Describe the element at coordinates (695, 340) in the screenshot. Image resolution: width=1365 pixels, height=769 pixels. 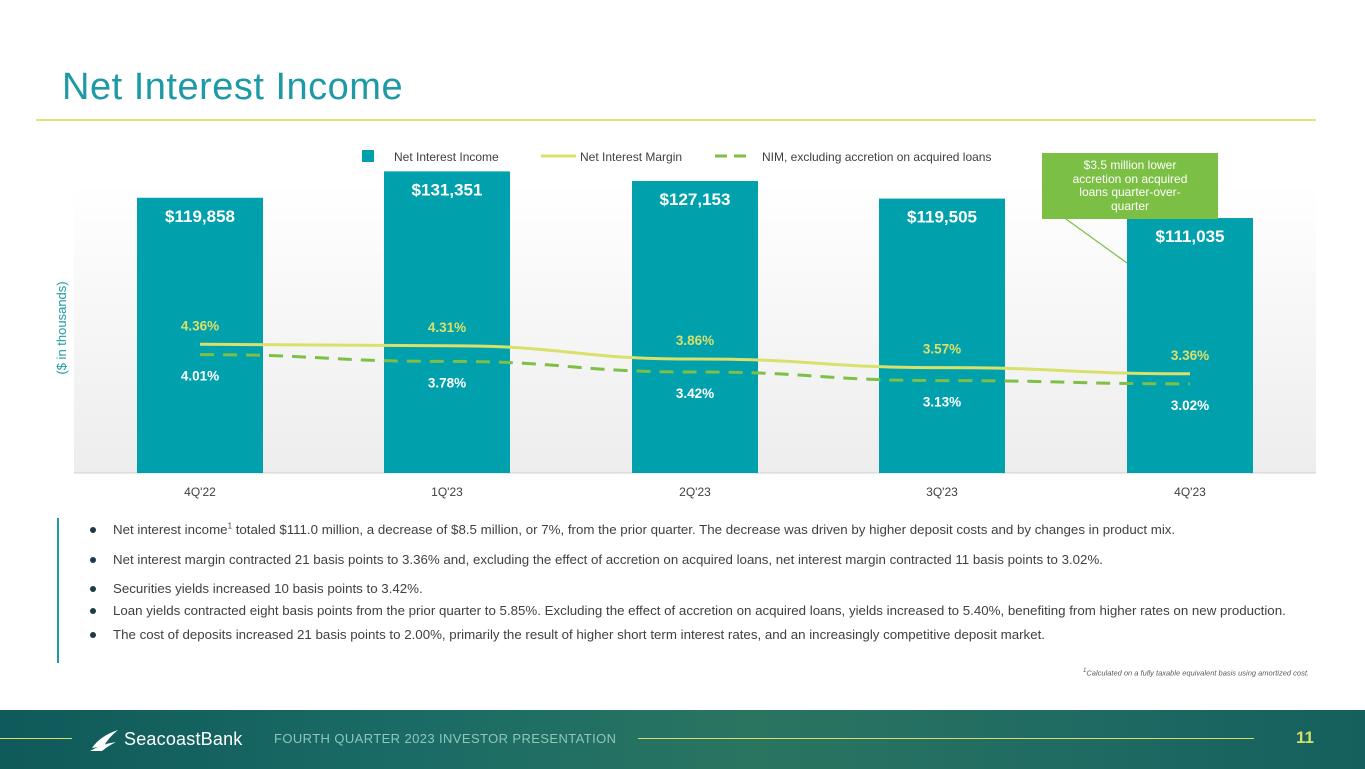
I see `nim-label-2: 3.86%` at that location.